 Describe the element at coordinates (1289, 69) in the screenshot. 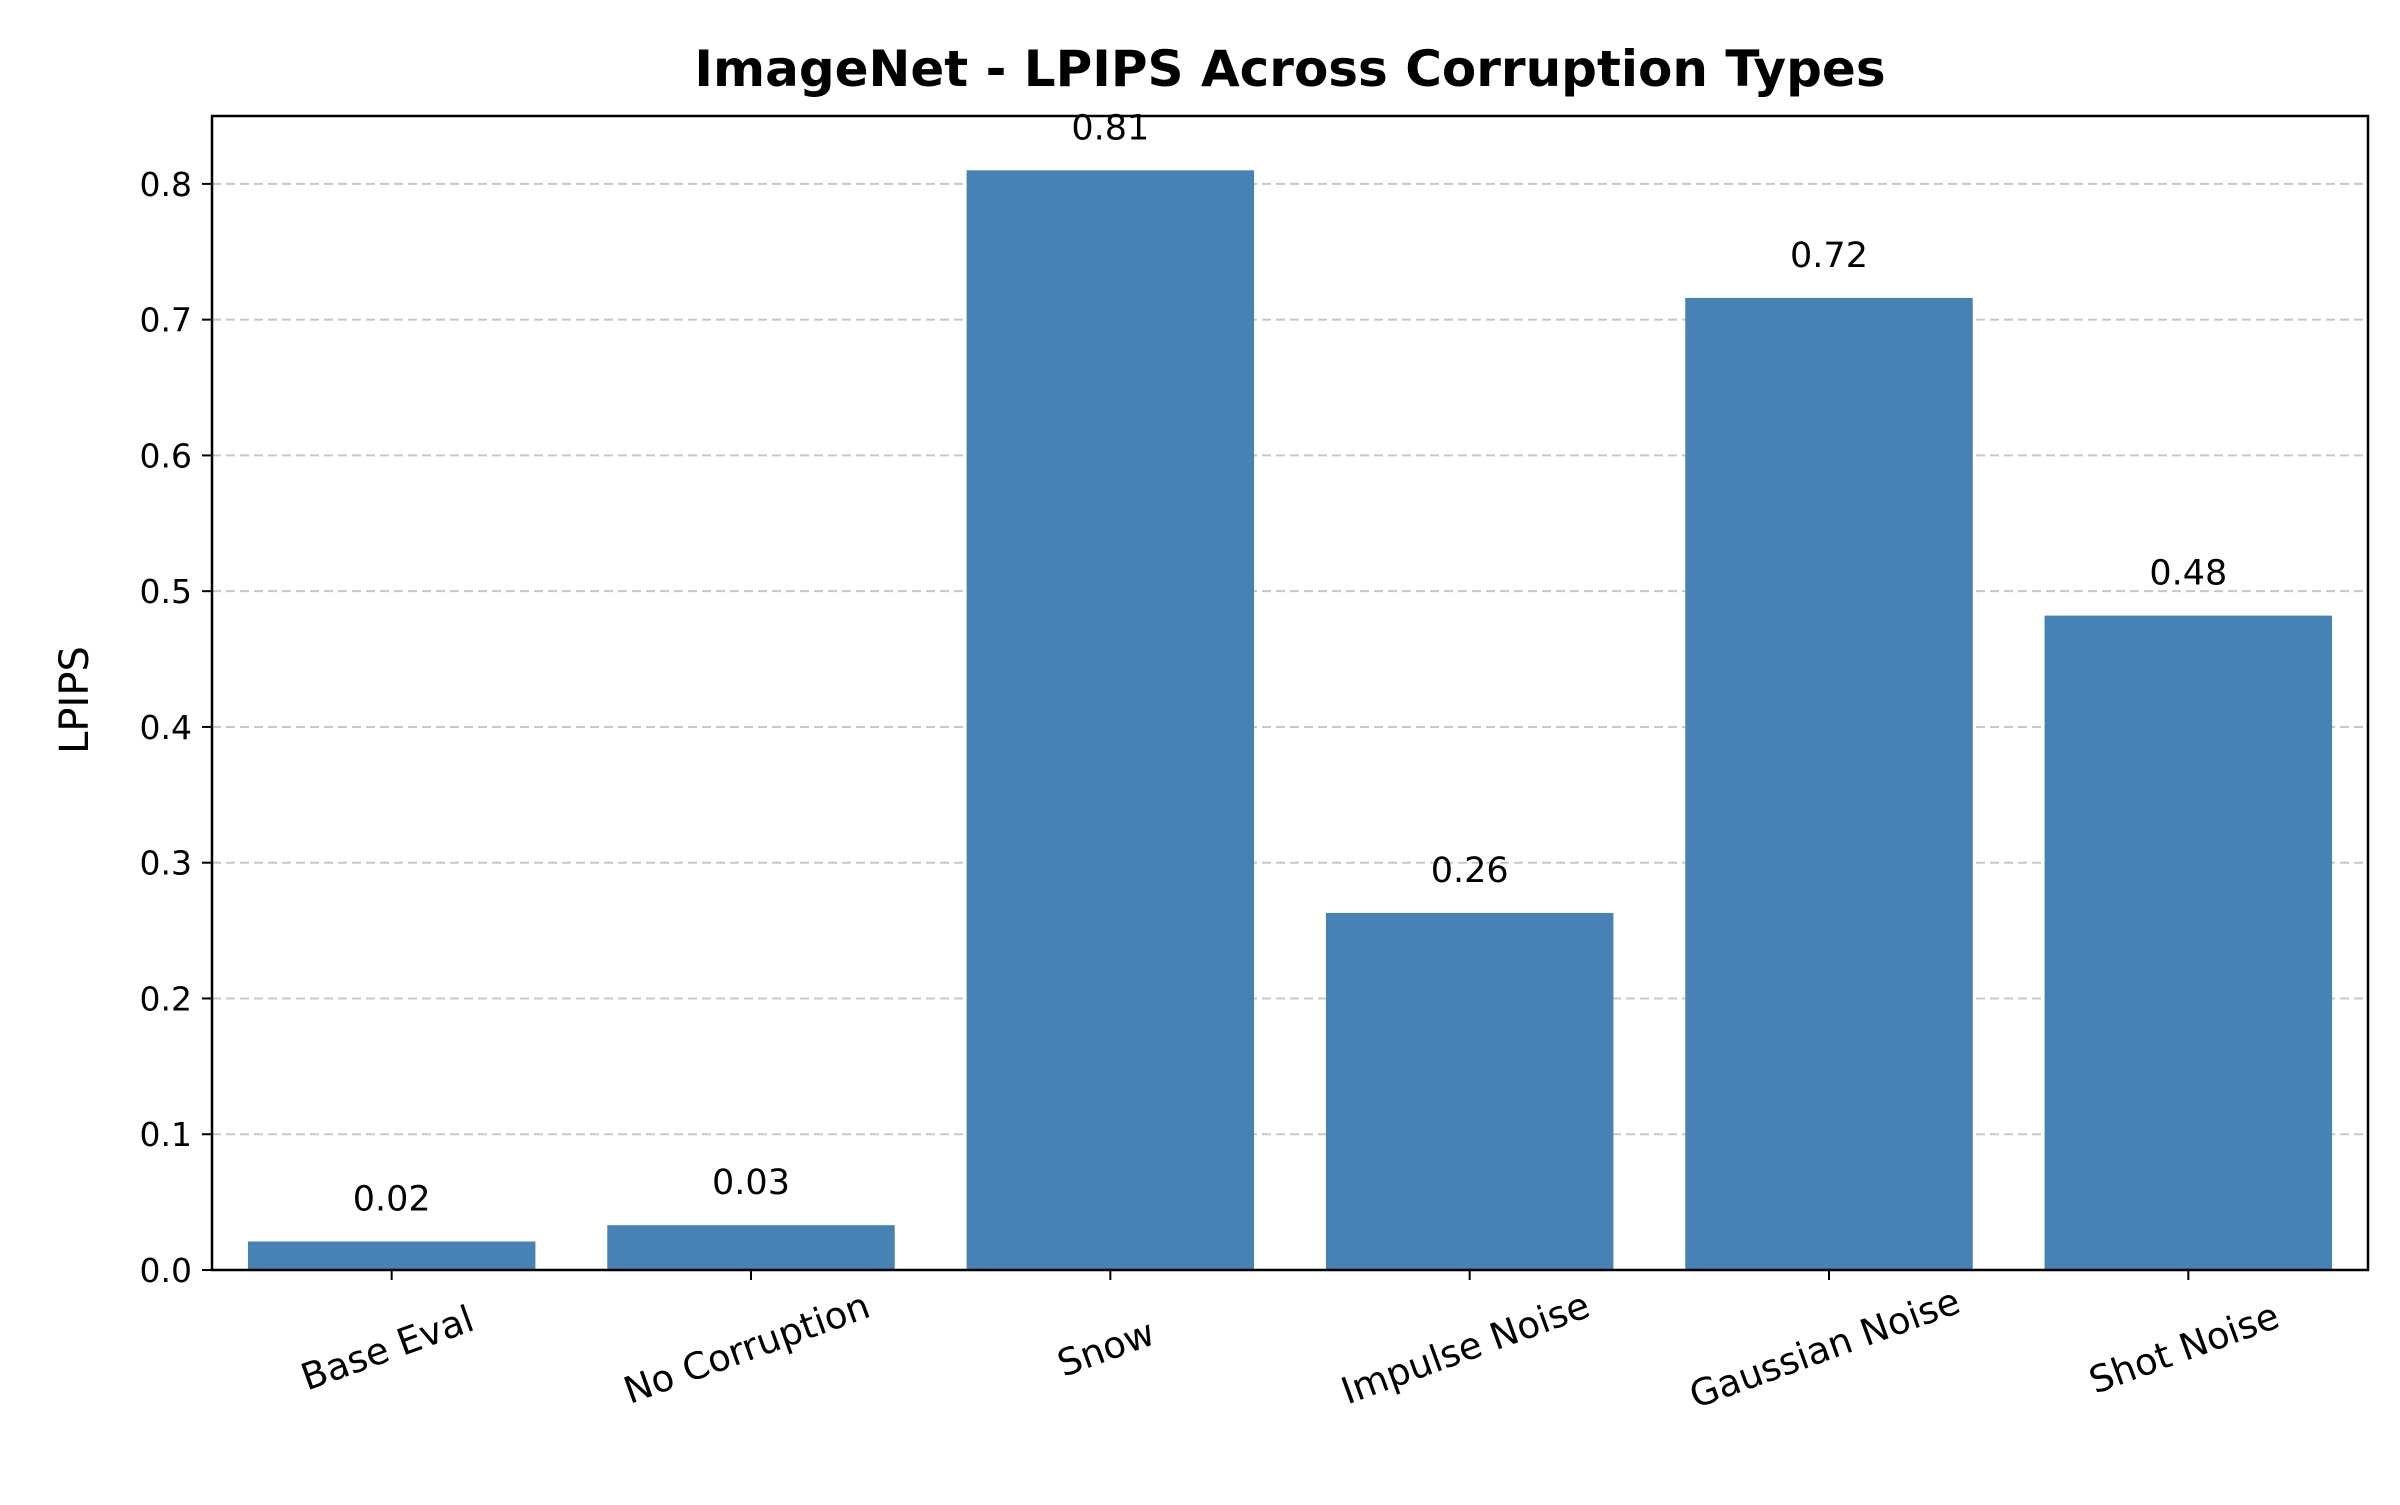

I see `chart-title: ImageNet - LPIPS Across Corruption Types` at that location.